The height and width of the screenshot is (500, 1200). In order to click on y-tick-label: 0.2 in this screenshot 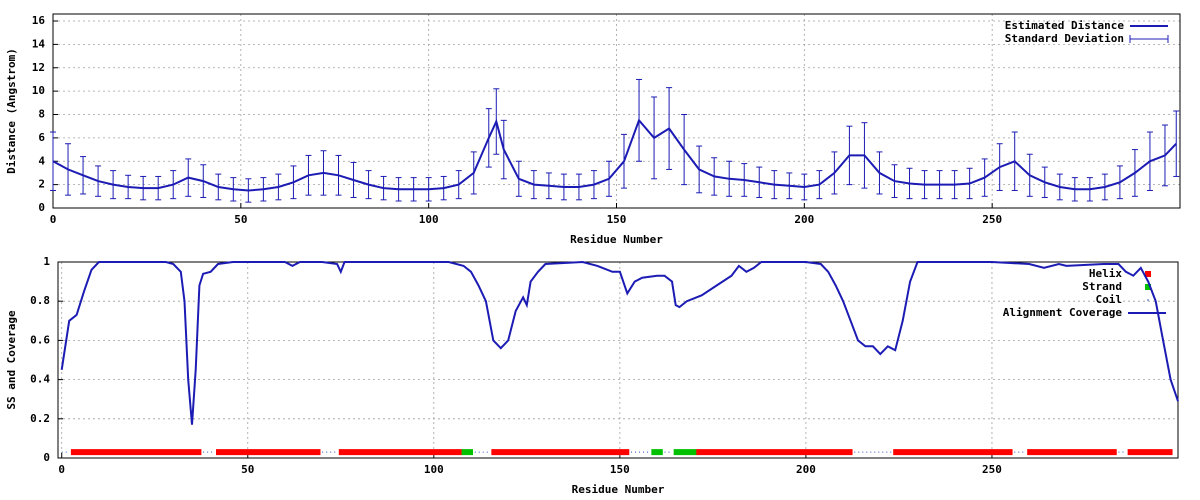, I will do `click(40, 418)`.